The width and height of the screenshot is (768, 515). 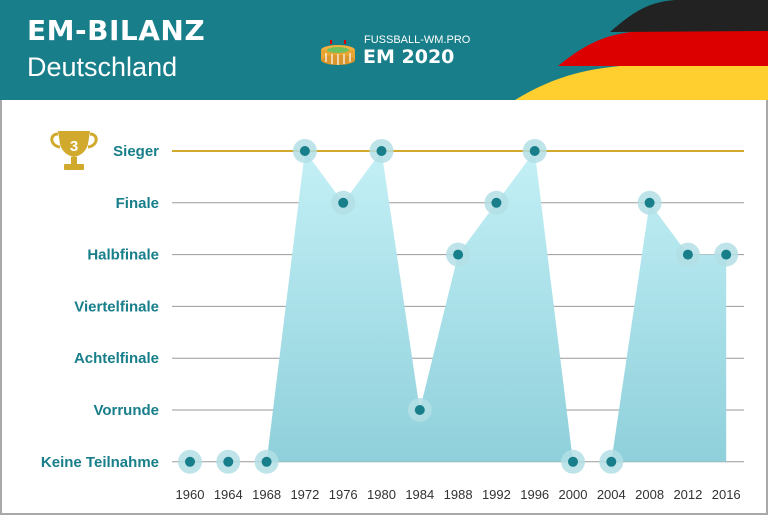 What do you see at coordinates (649, 494) in the screenshot?
I see `x-tick-label: 2008` at bounding box center [649, 494].